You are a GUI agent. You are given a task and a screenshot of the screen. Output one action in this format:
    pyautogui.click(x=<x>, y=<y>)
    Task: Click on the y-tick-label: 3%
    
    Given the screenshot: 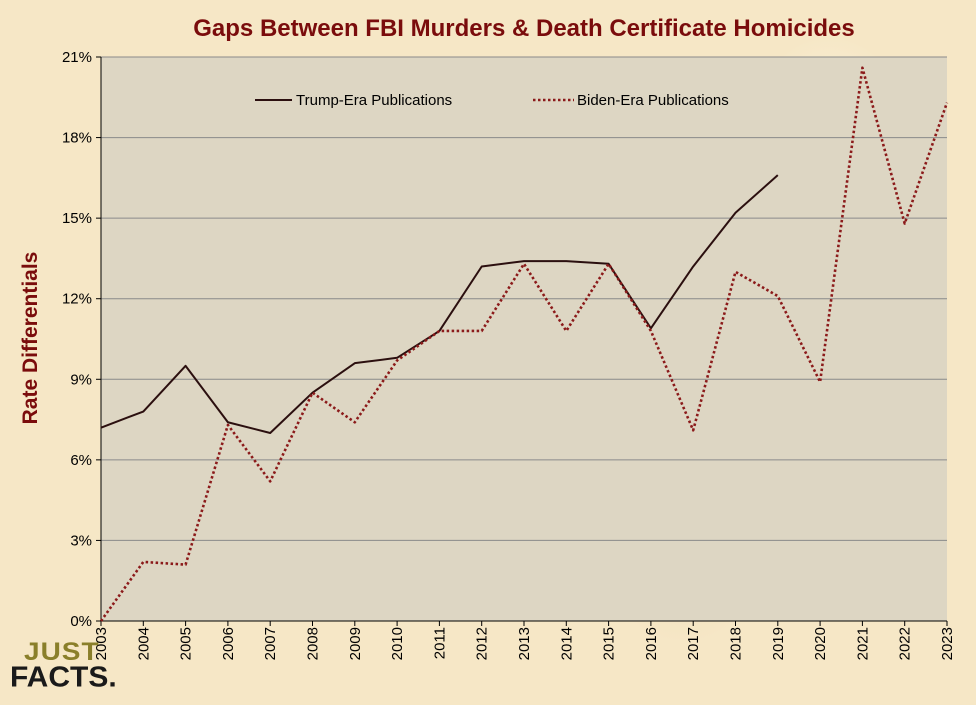 What is the action you would take?
    pyautogui.click(x=81, y=540)
    